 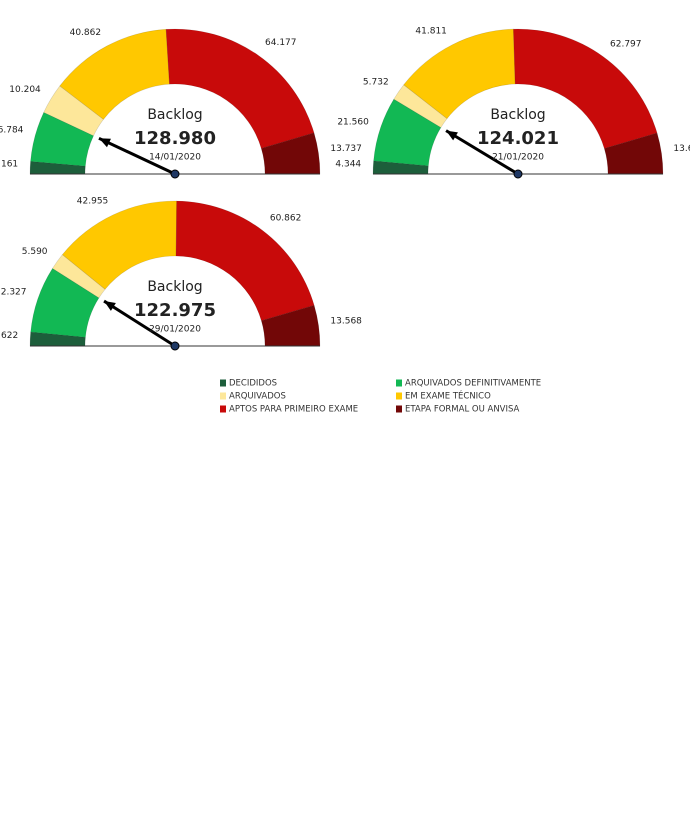 I want to click on value-label: 16.784, so click(x=12, y=131).